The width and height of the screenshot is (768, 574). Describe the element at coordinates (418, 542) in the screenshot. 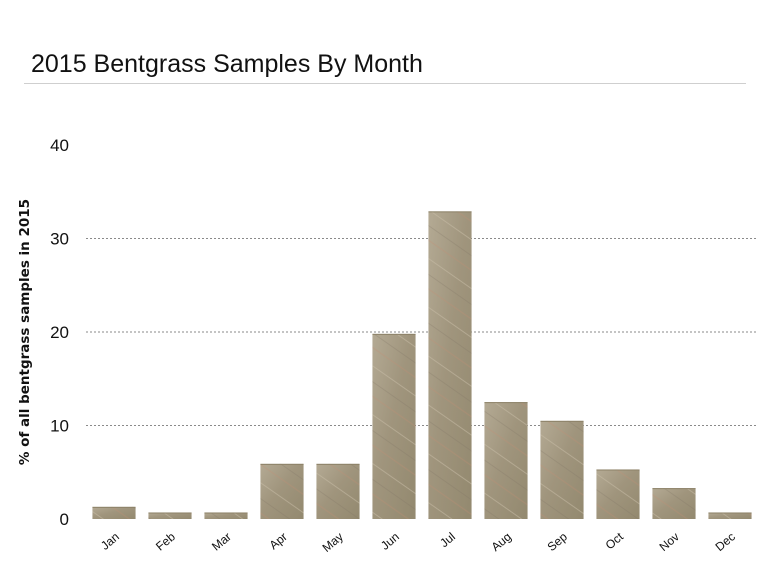

I see `x-axis-ticks: Jan Feb Mar Apr May Jun Jul Aug Sep Oct Nov Dec` at that location.